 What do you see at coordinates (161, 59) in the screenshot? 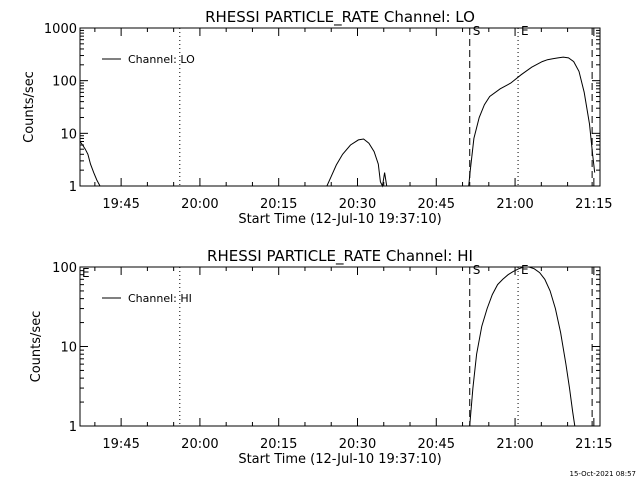
I see `legend-label: Channel: LO` at bounding box center [161, 59].